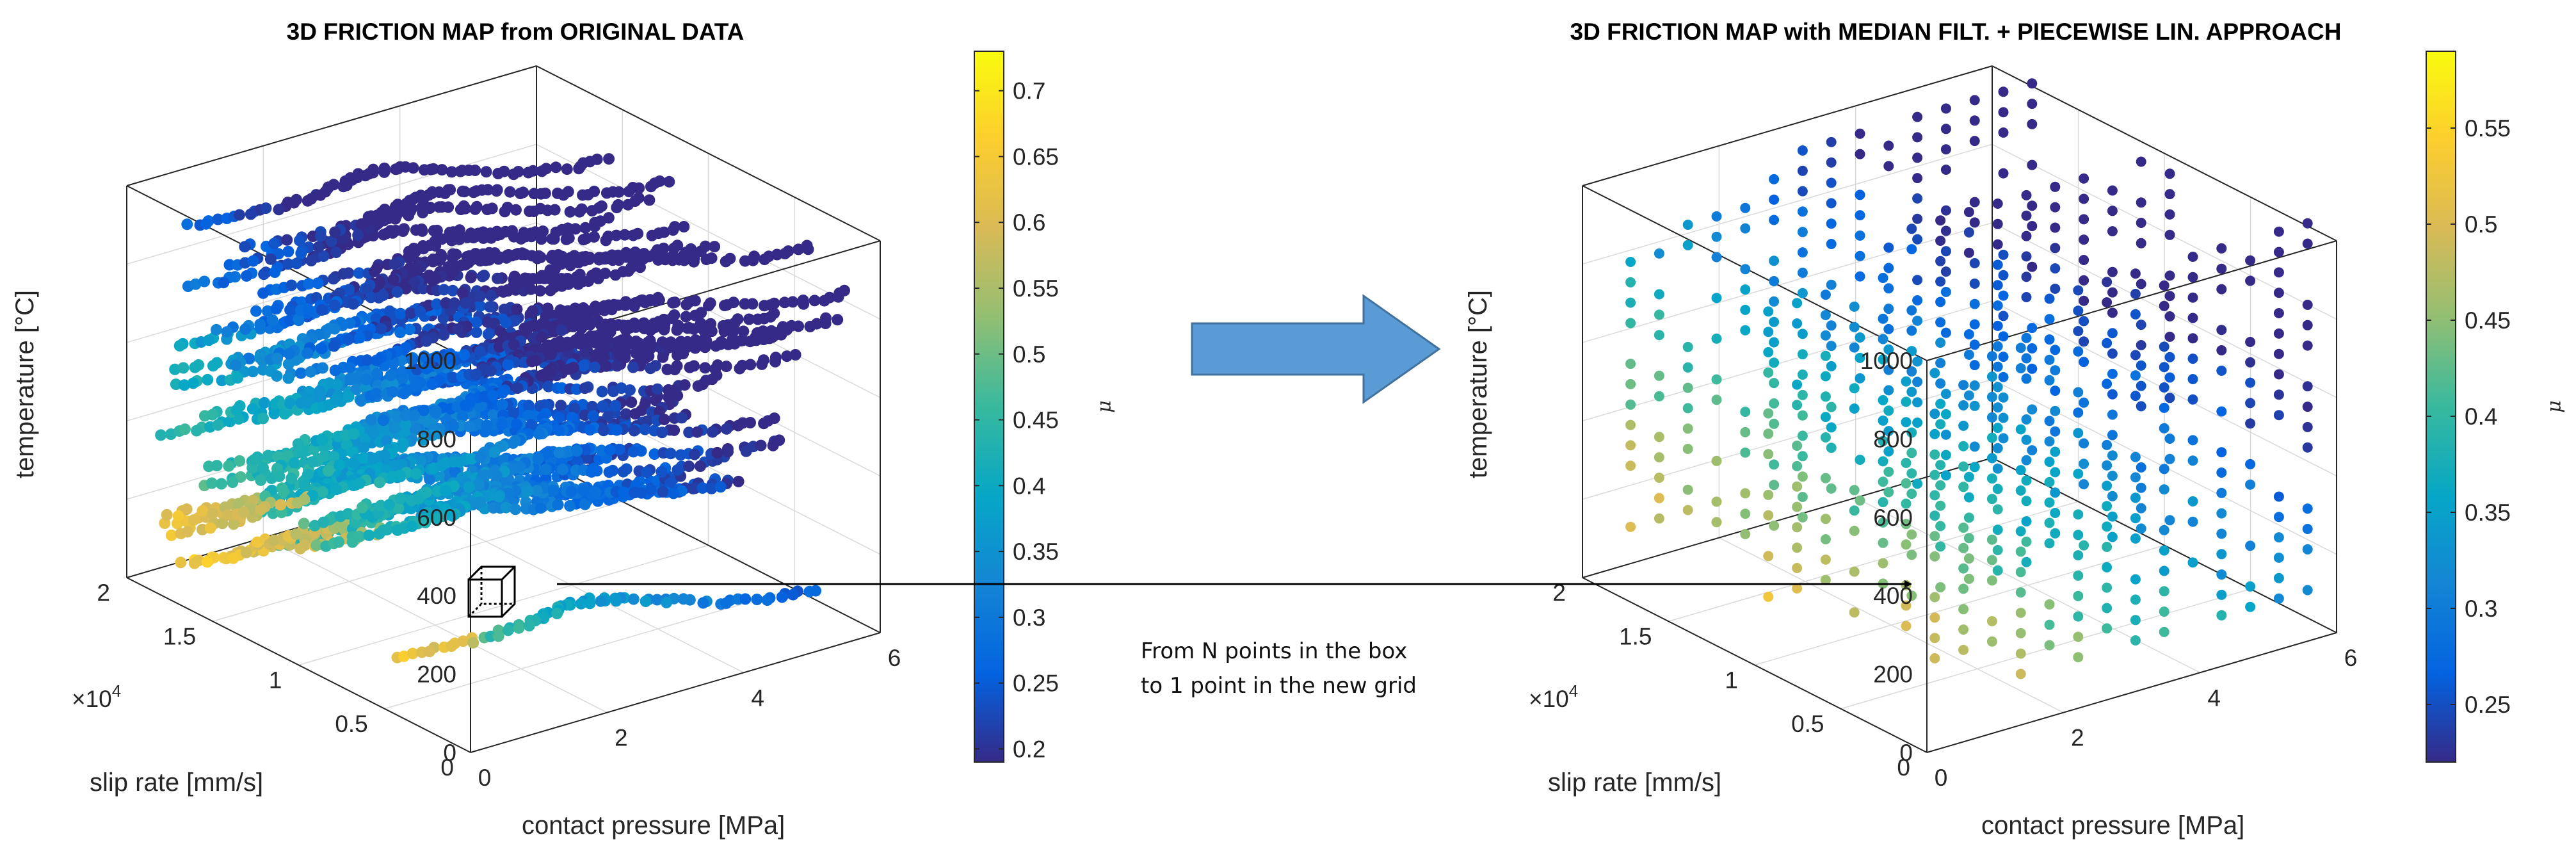  I want to click on y-tick-label: 0, so click(447, 767).